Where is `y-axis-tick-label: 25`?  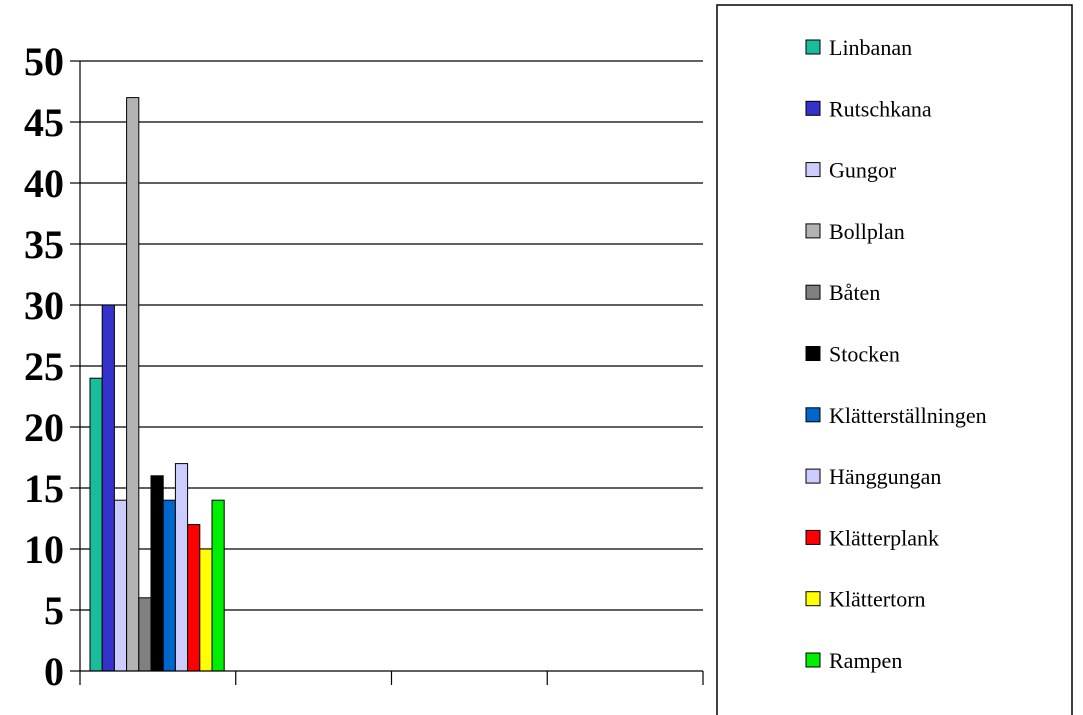 y-axis-tick-label: 25 is located at coordinates (44, 366).